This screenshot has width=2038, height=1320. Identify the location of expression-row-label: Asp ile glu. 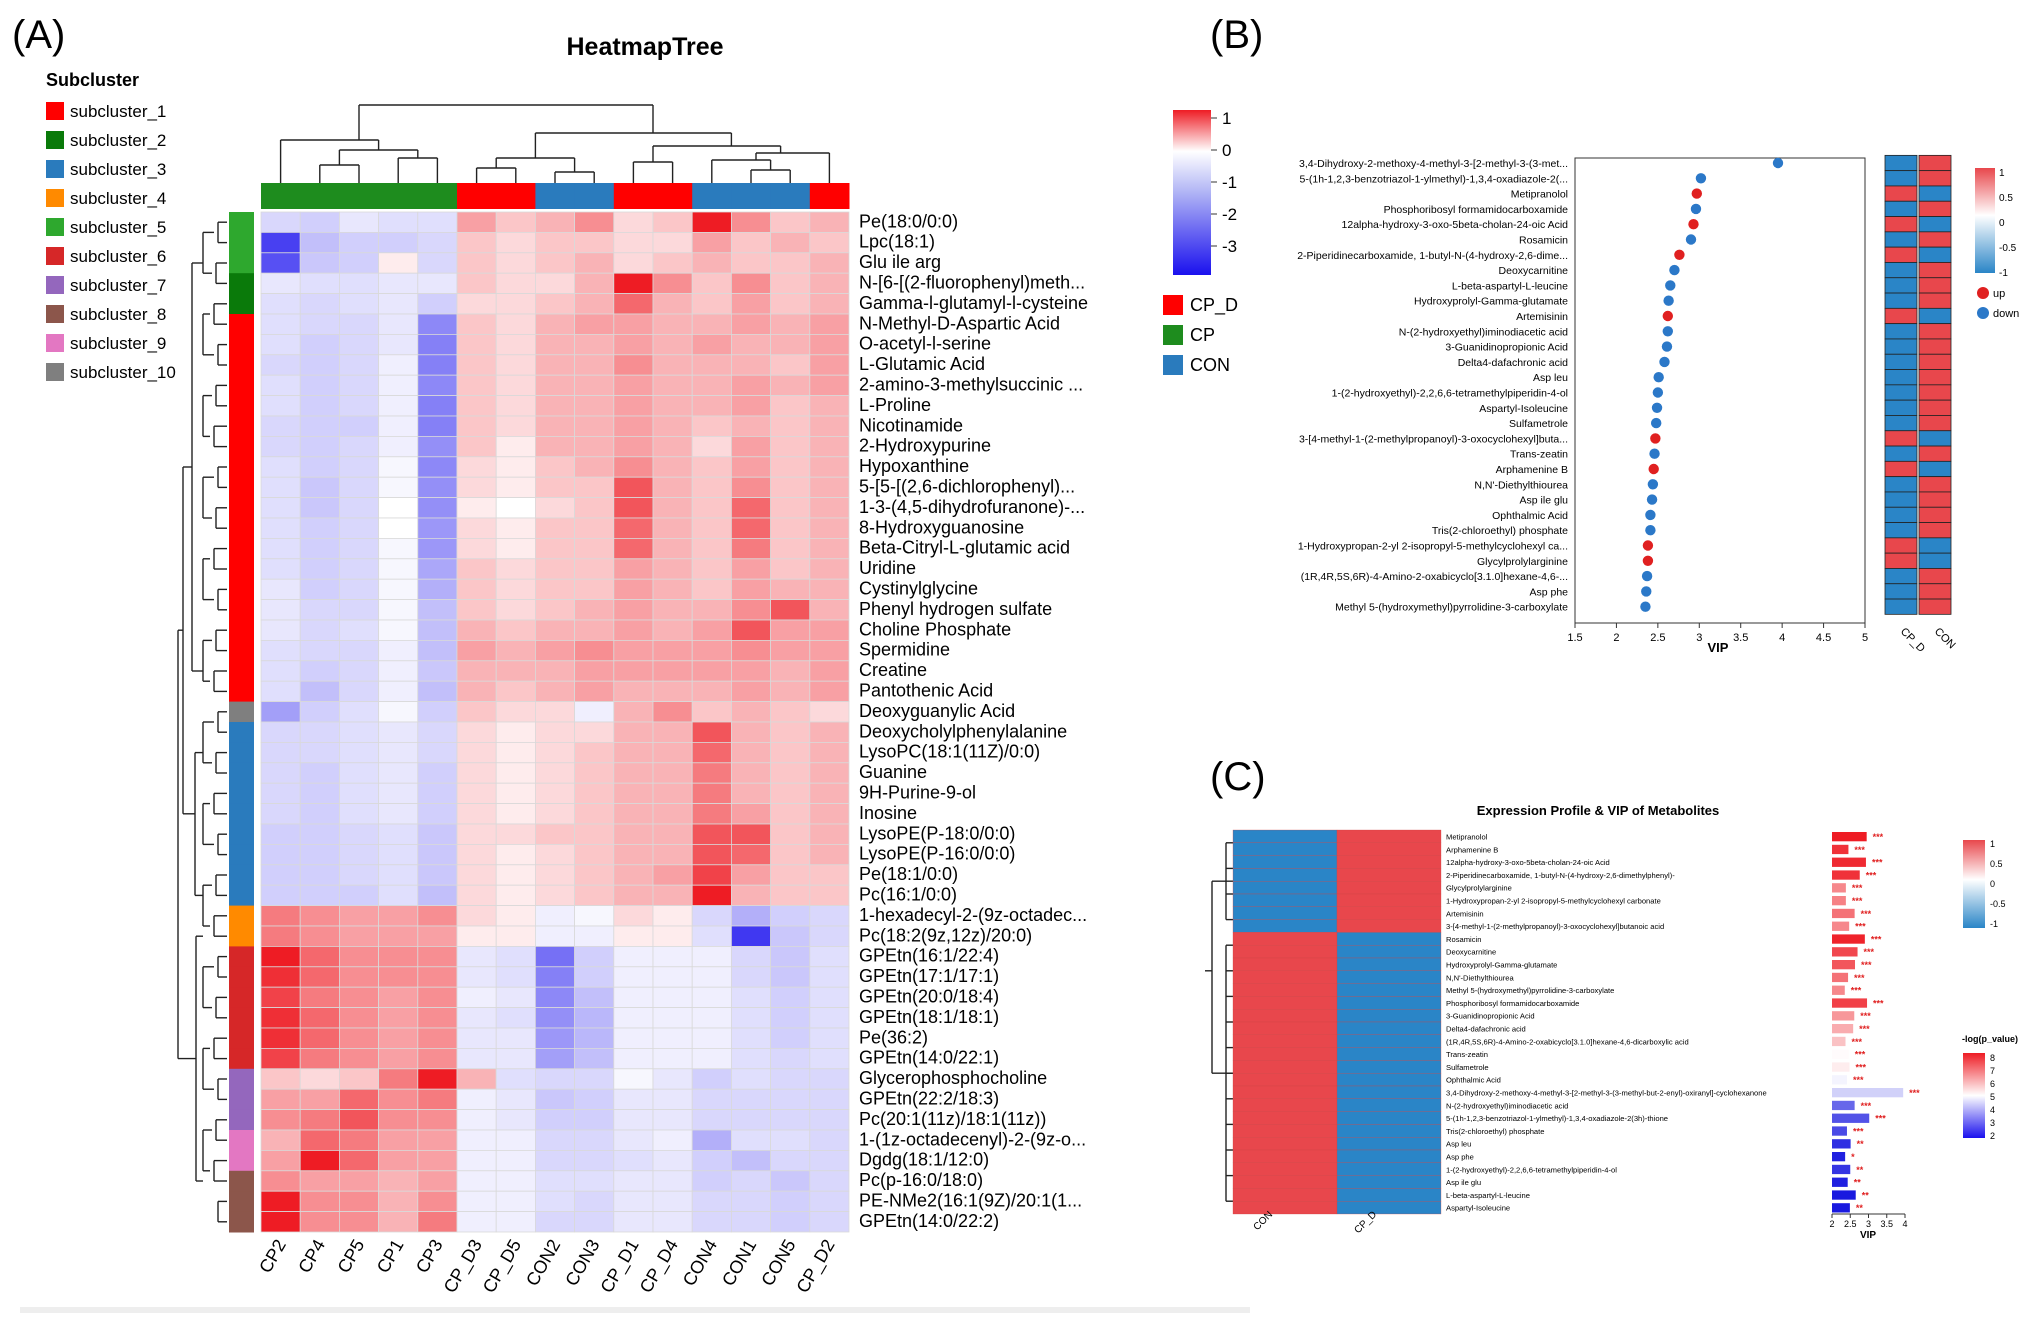
(1463, 1182).